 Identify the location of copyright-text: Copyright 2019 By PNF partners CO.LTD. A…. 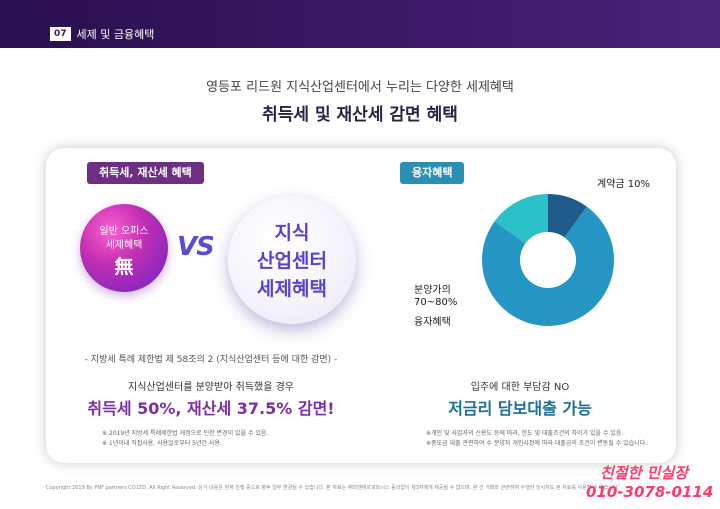
(333, 488).